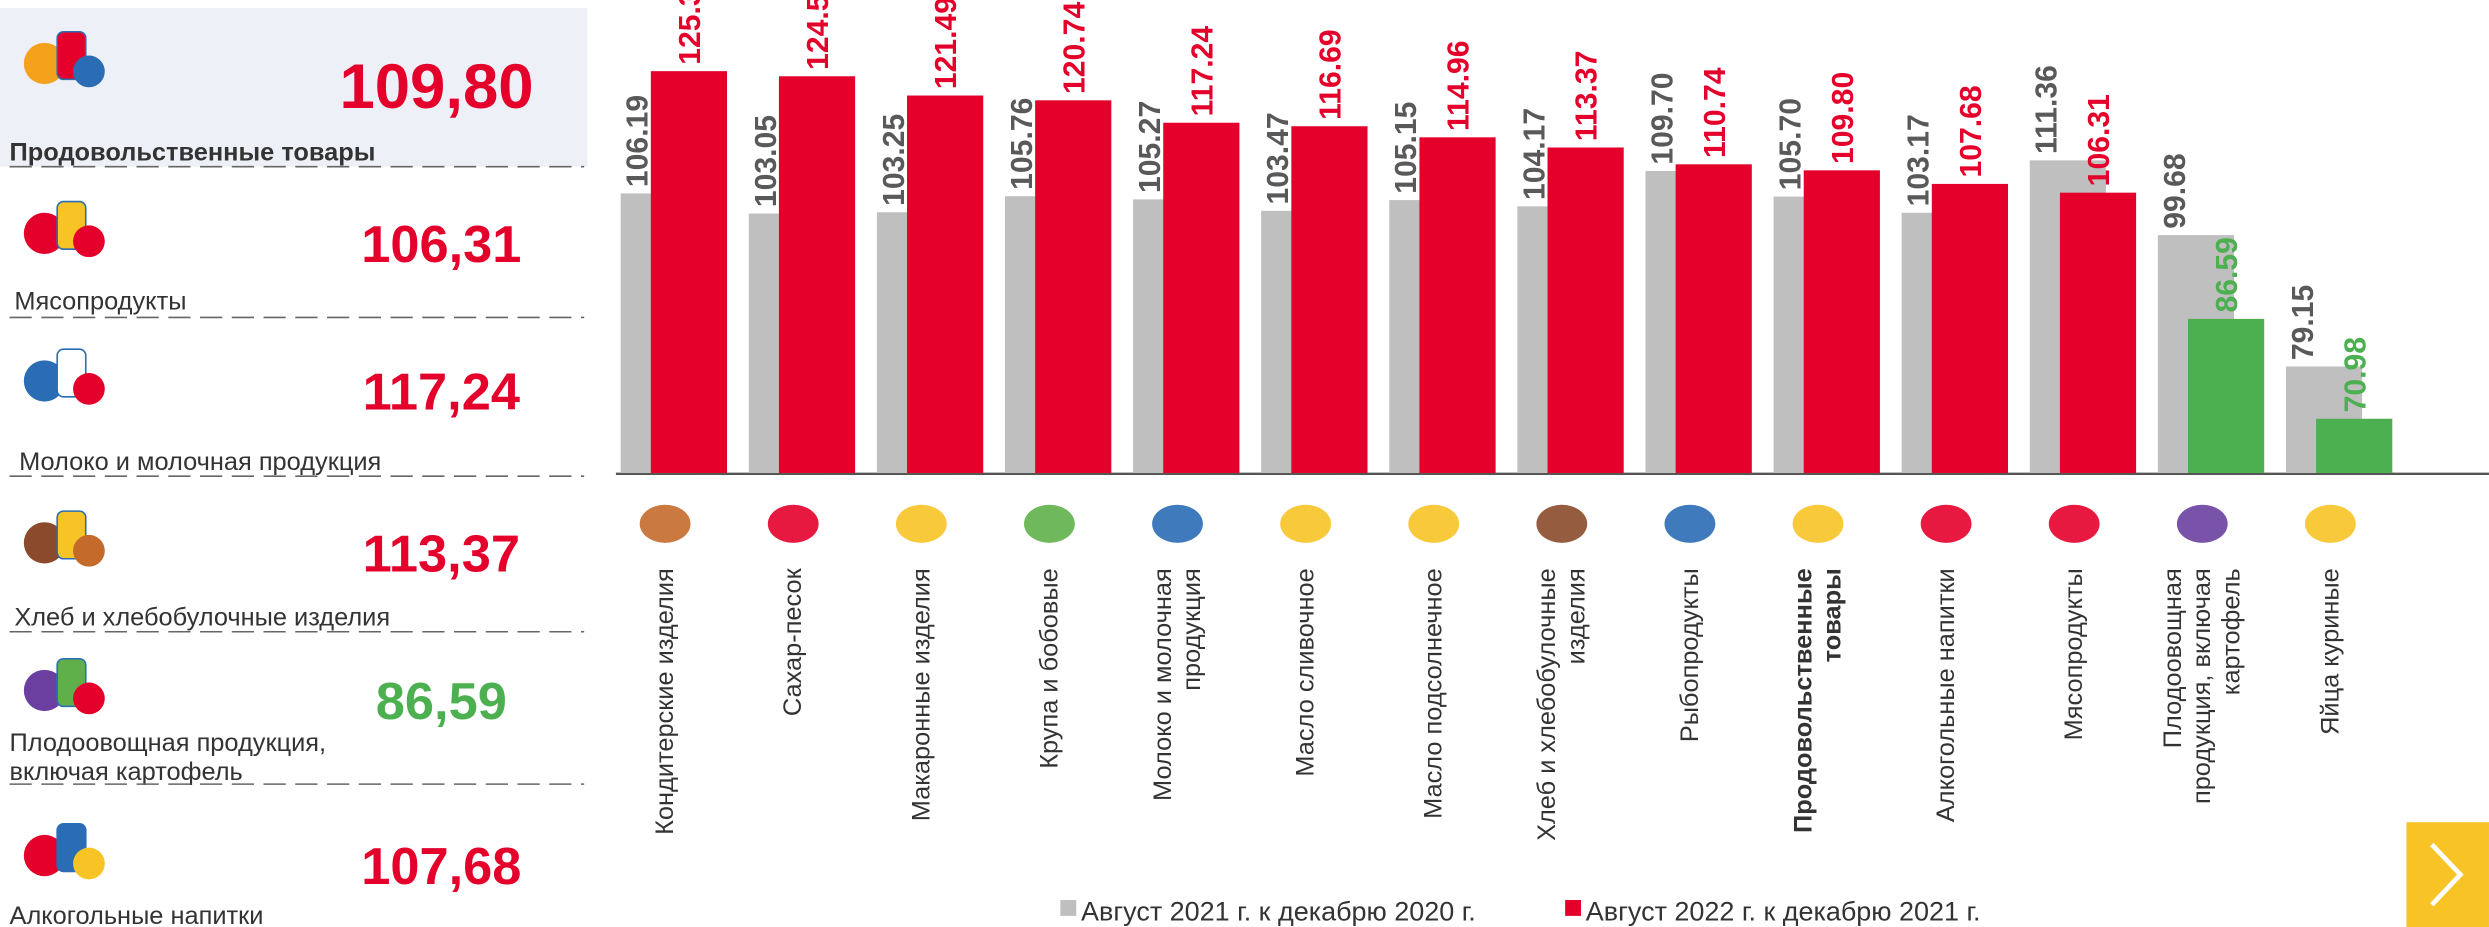 This screenshot has height=927, width=2489. I want to click on legend-label: Август 2022 г. к декабрю 2021 г., so click(1783, 912).